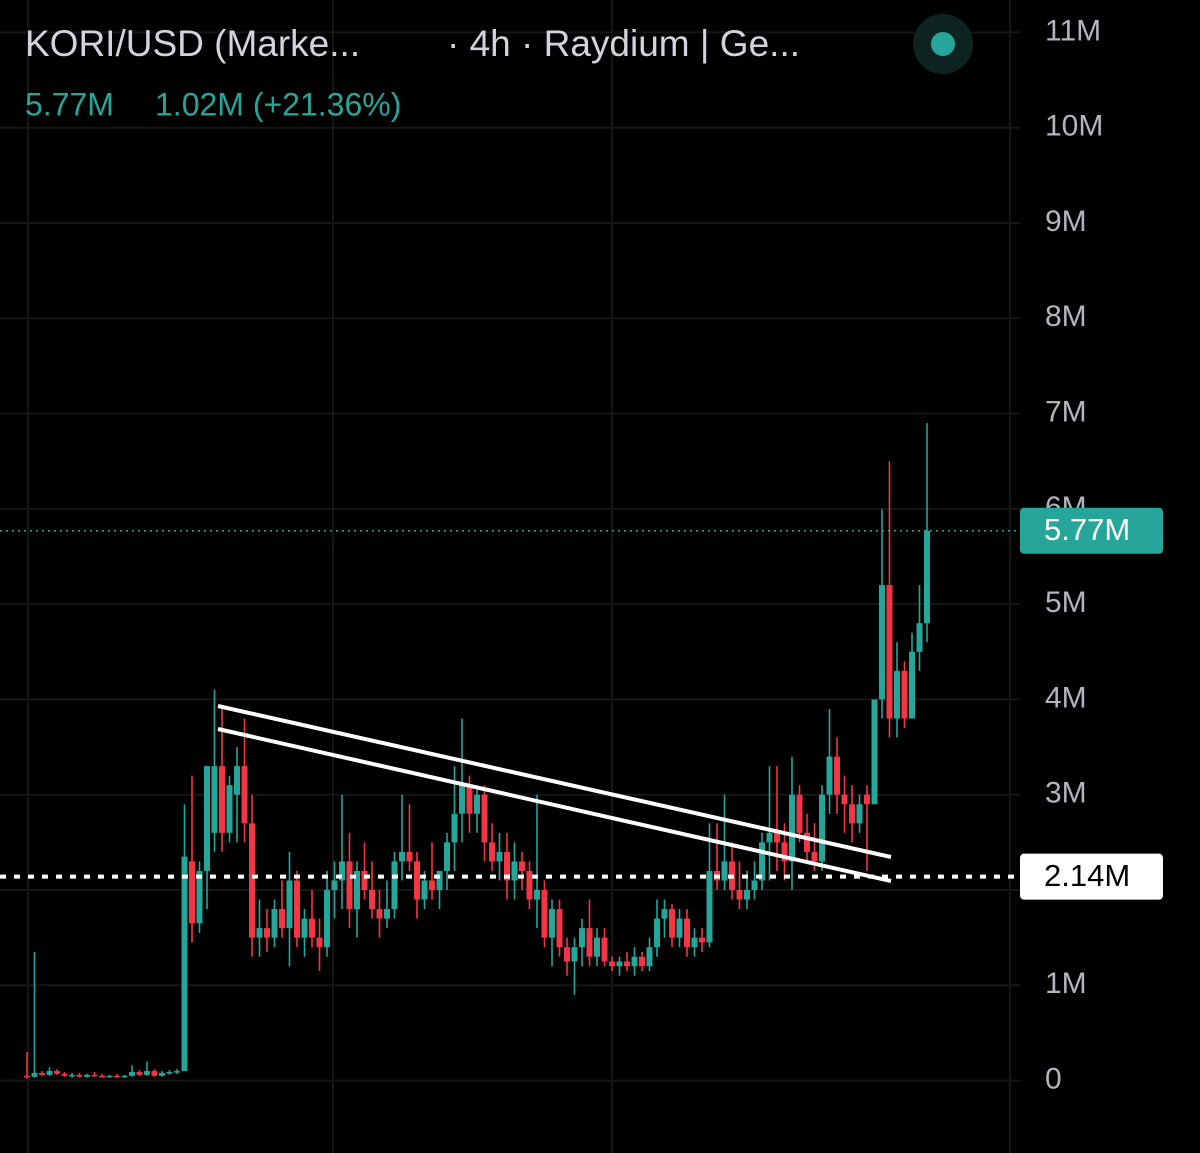 The width and height of the screenshot is (1200, 1153). Describe the element at coordinates (1066, 697) in the screenshot. I see `y-tick-label: 4M` at that location.